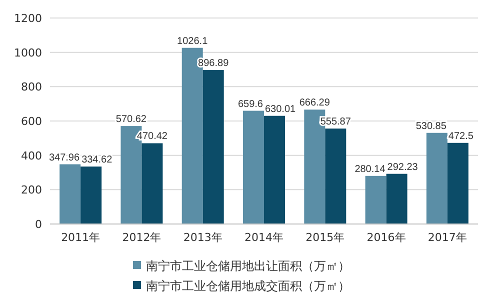 This screenshot has height=307, width=486. I want to click on y-tick-label: 600, so click(31, 121).